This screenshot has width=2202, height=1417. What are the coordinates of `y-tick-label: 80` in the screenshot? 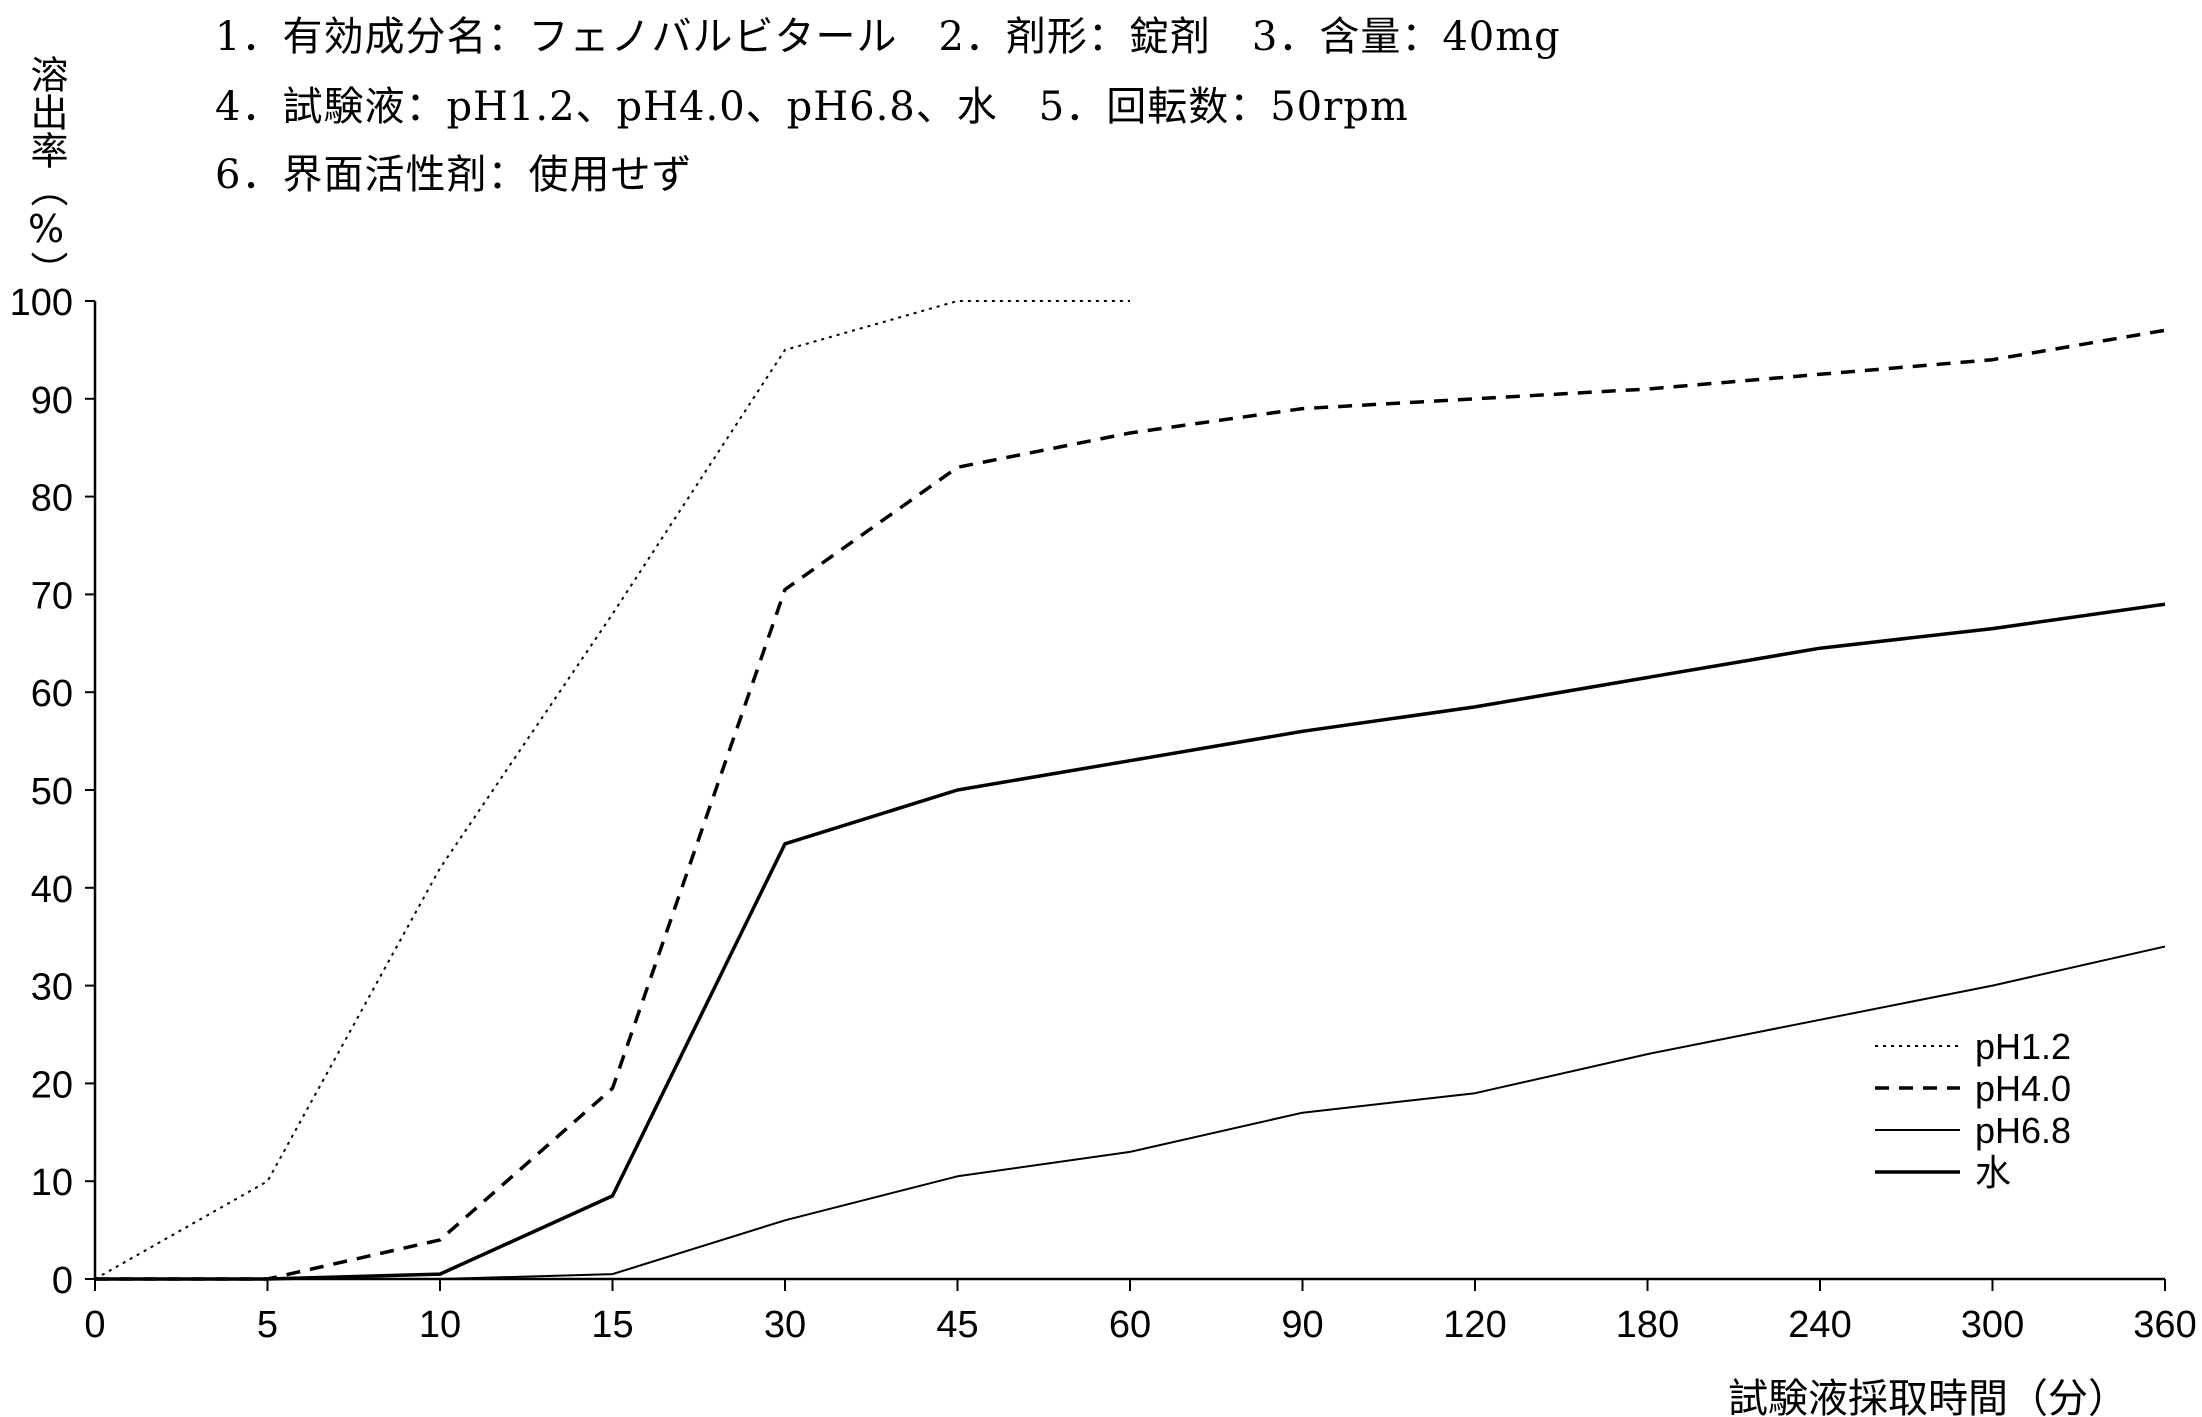 It's located at (52, 499).